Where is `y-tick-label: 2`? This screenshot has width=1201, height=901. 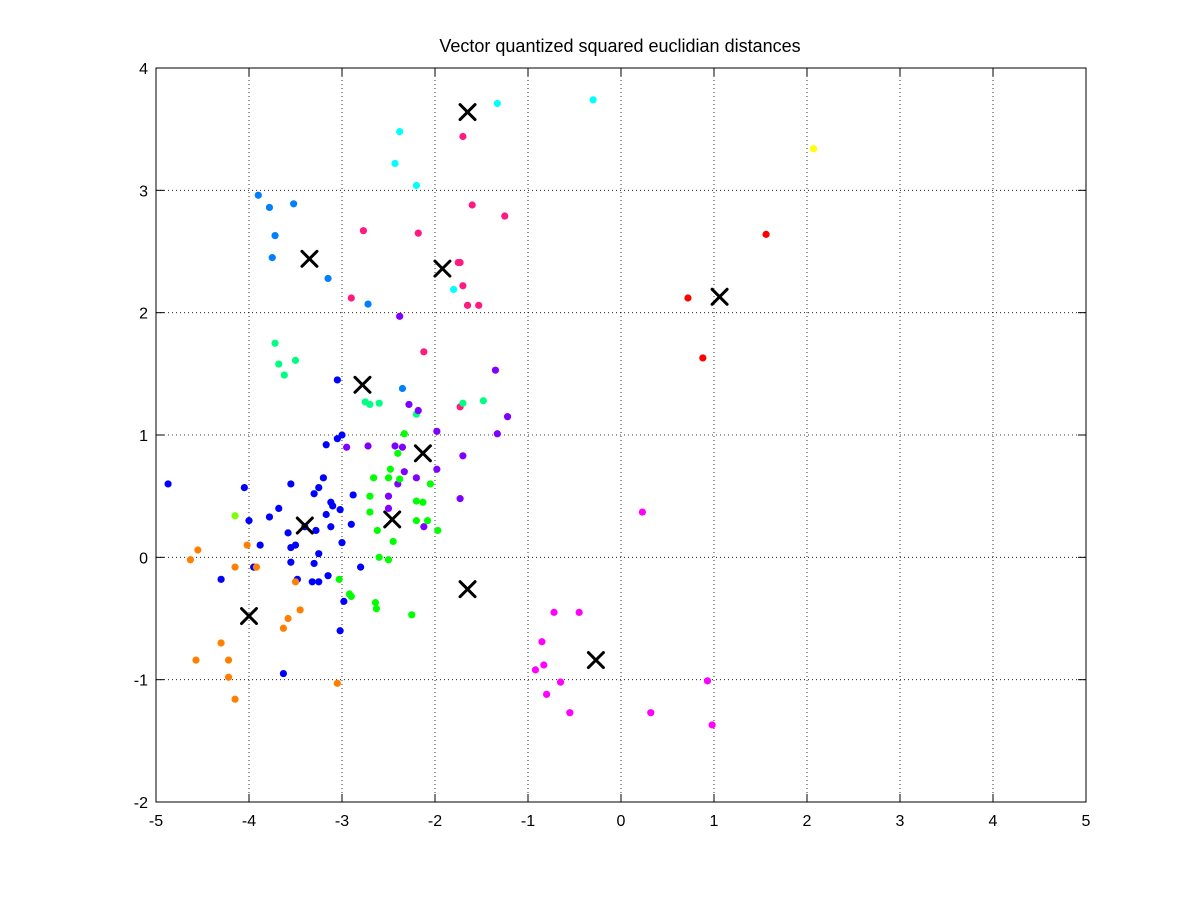
y-tick-label: 2 is located at coordinates (143, 314).